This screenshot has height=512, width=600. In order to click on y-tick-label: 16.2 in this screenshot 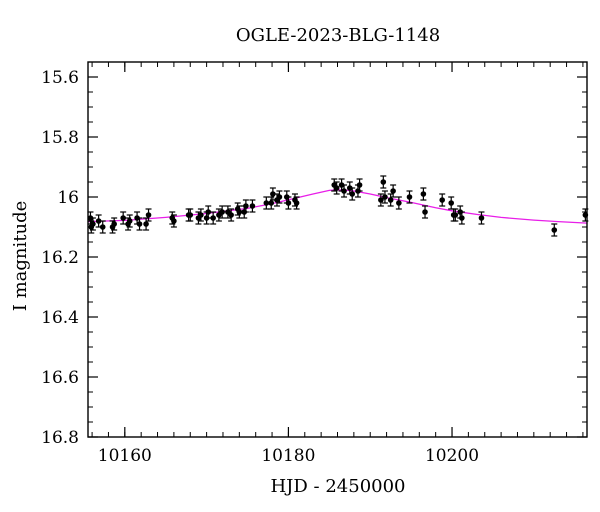, I will do `click(60, 258)`.